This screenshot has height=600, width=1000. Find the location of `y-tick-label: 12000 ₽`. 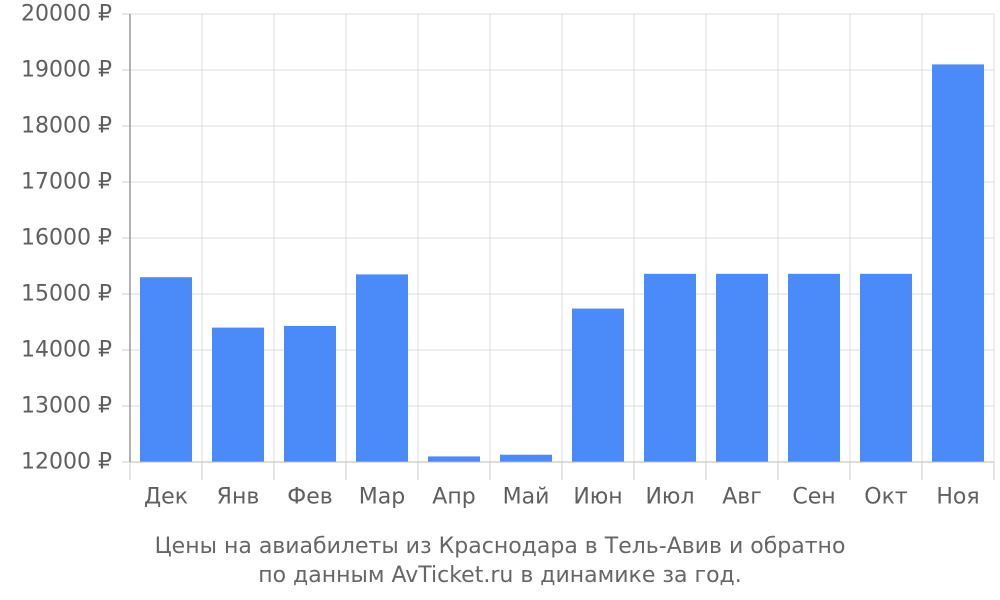

y-tick-label: 12000 ₽ is located at coordinates (66, 462).